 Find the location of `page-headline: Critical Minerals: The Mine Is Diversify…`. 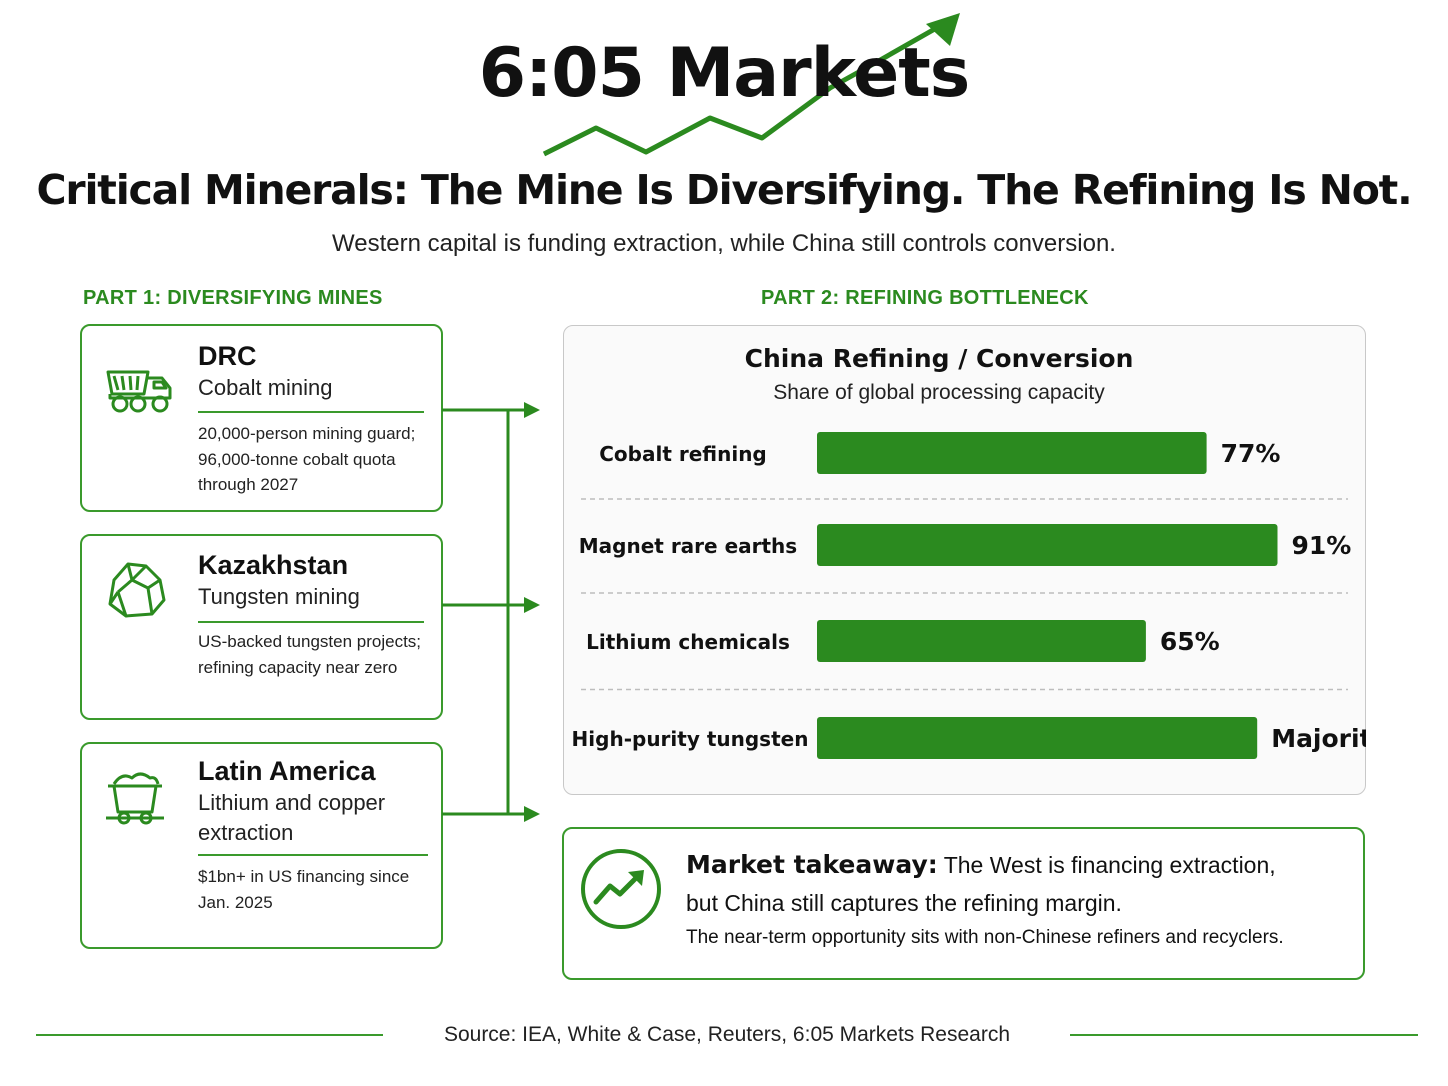

page-headline: Critical Minerals: The Mine Is Diversify… is located at coordinates (724, 190).